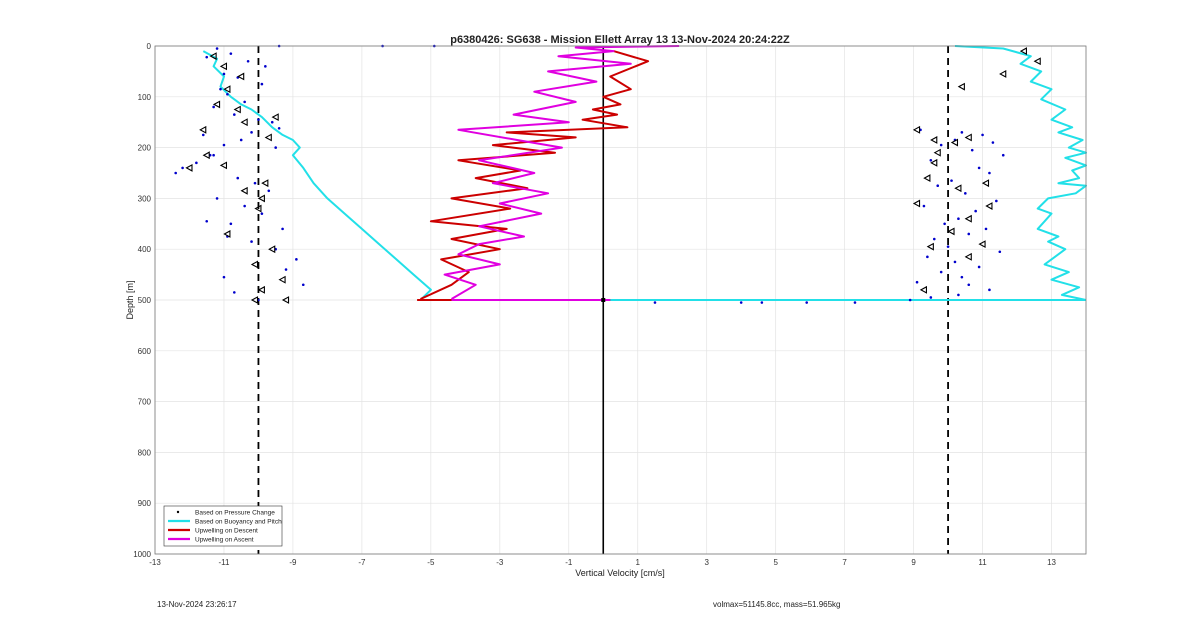 The height and width of the screenshot is (622, 1200). I want to click on x-tick-label: -13, so click(155, 562).